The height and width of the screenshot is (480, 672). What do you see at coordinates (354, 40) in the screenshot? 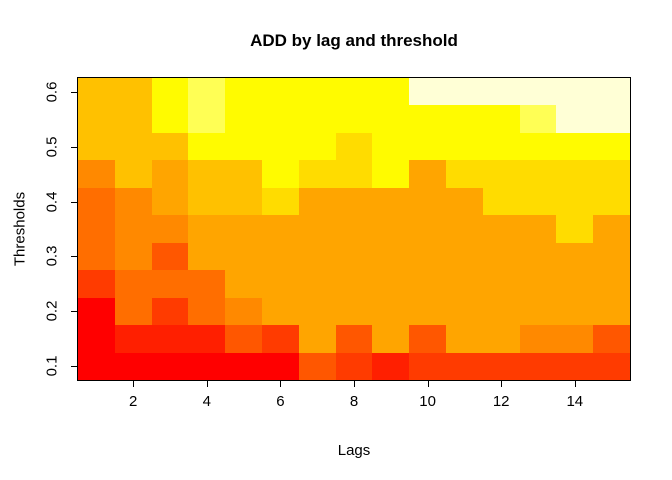
I see `chart-title: ADD by lag and threshold` at bounding box center [354, 40].